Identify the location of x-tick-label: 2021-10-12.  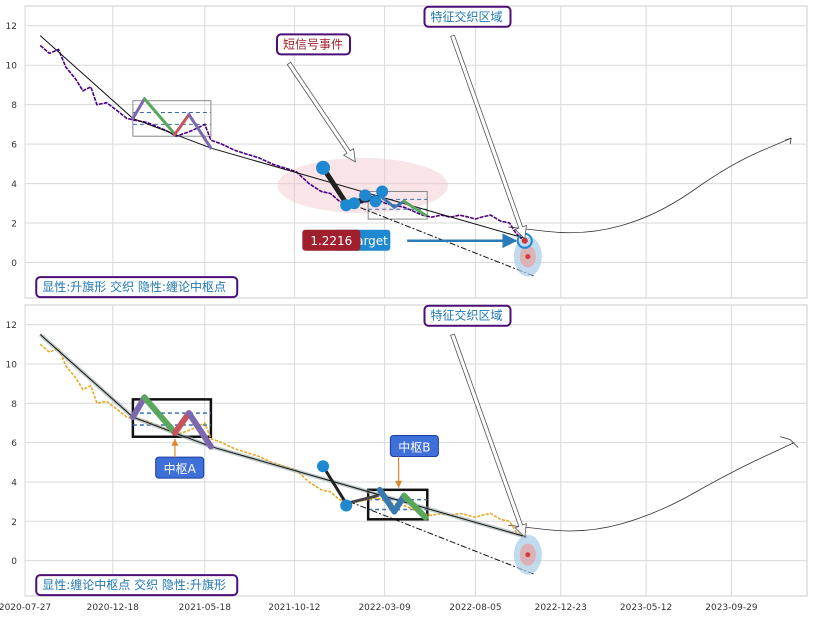
(294, 608).